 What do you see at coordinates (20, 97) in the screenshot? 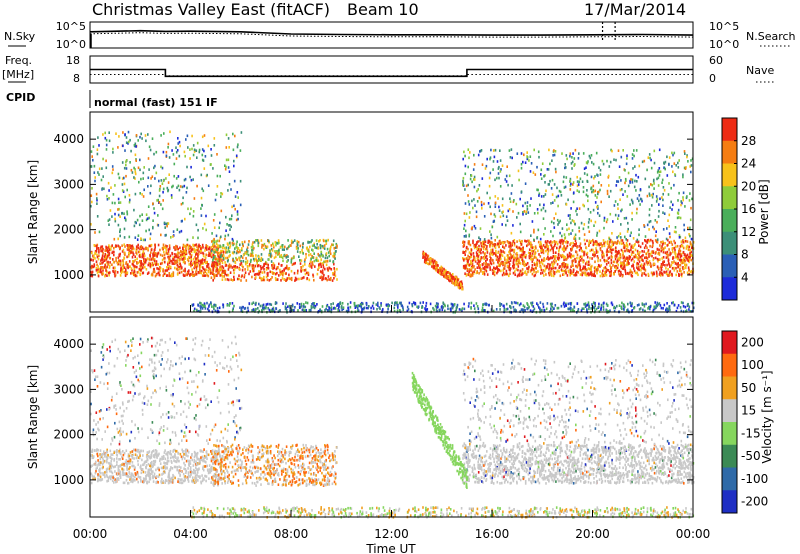
I see `cpid-label: CPID` at bounding box center [20, 97].